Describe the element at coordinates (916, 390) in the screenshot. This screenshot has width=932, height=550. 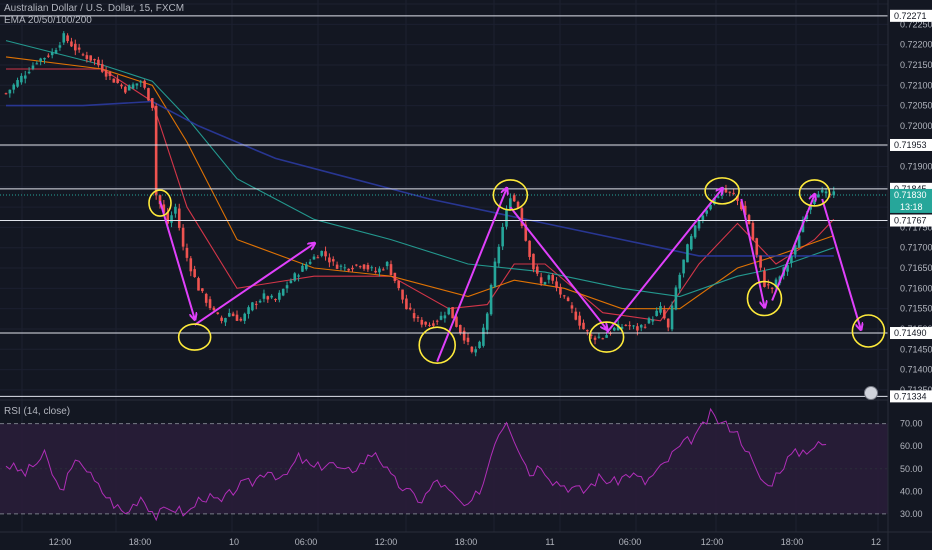
I see `price-tick-label: 0.71350` at that location.